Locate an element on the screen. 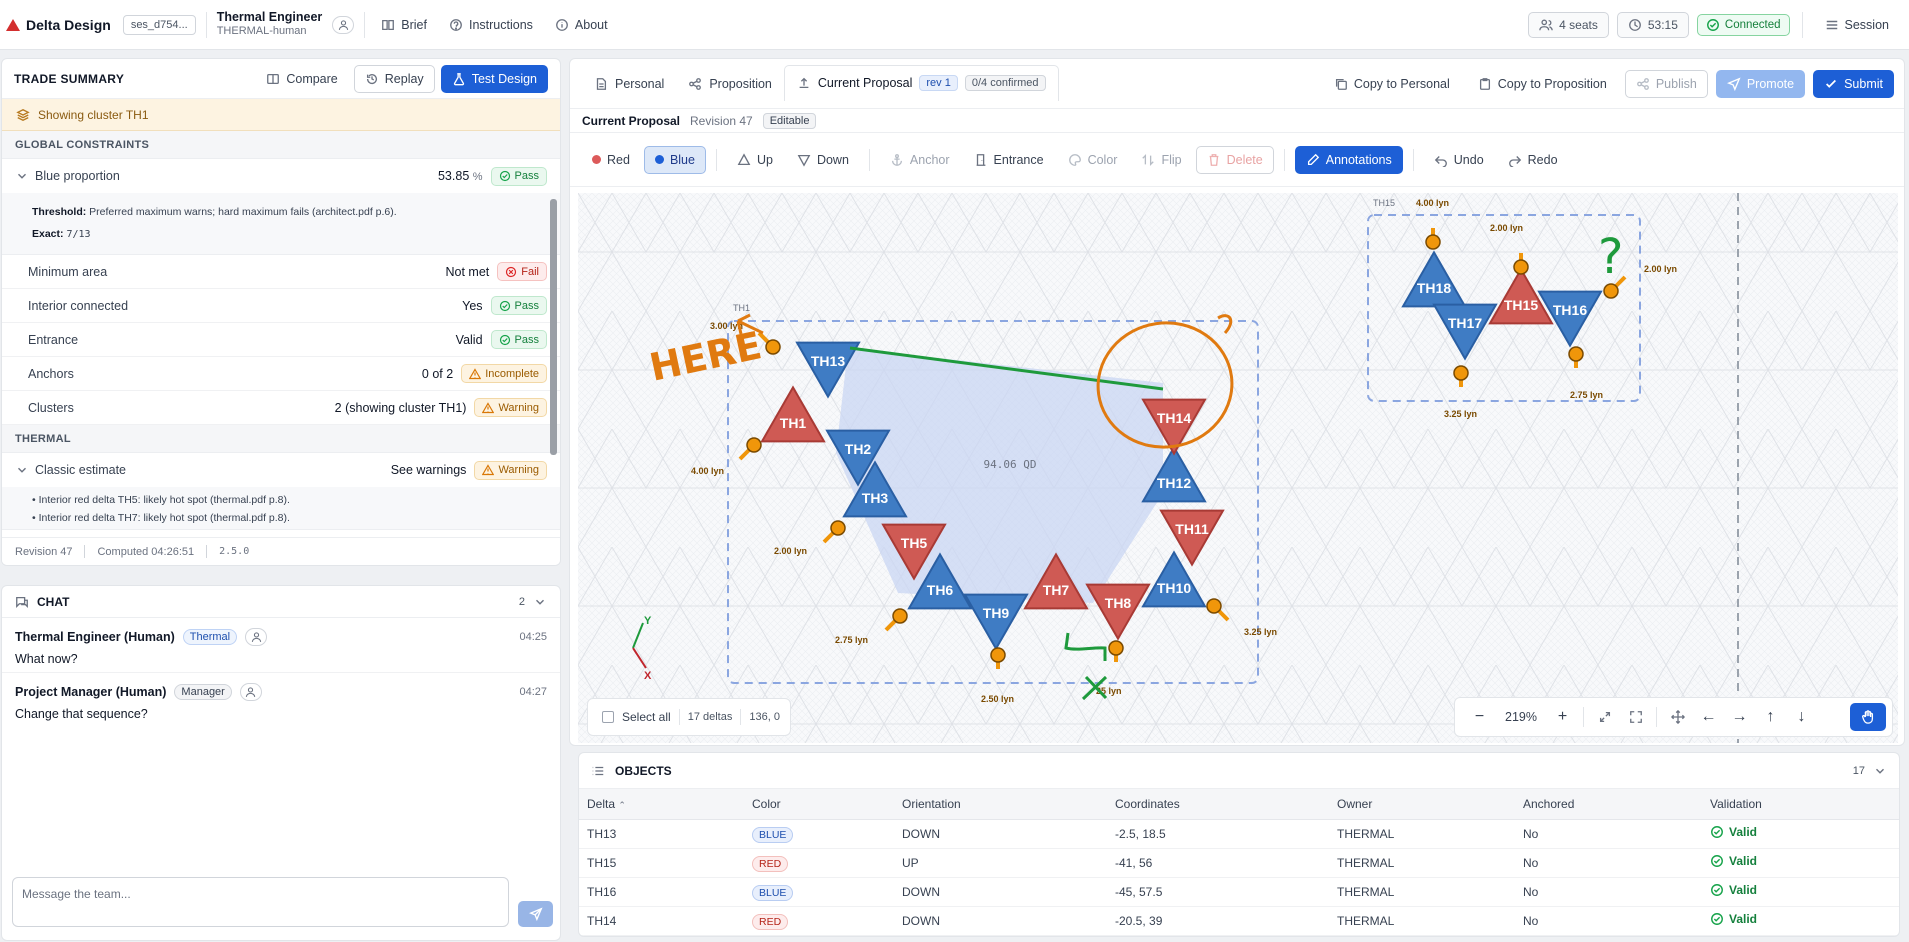 The image size is (1909, 942). pan-up-button: ↑ is located at coordinates (1770, 716).